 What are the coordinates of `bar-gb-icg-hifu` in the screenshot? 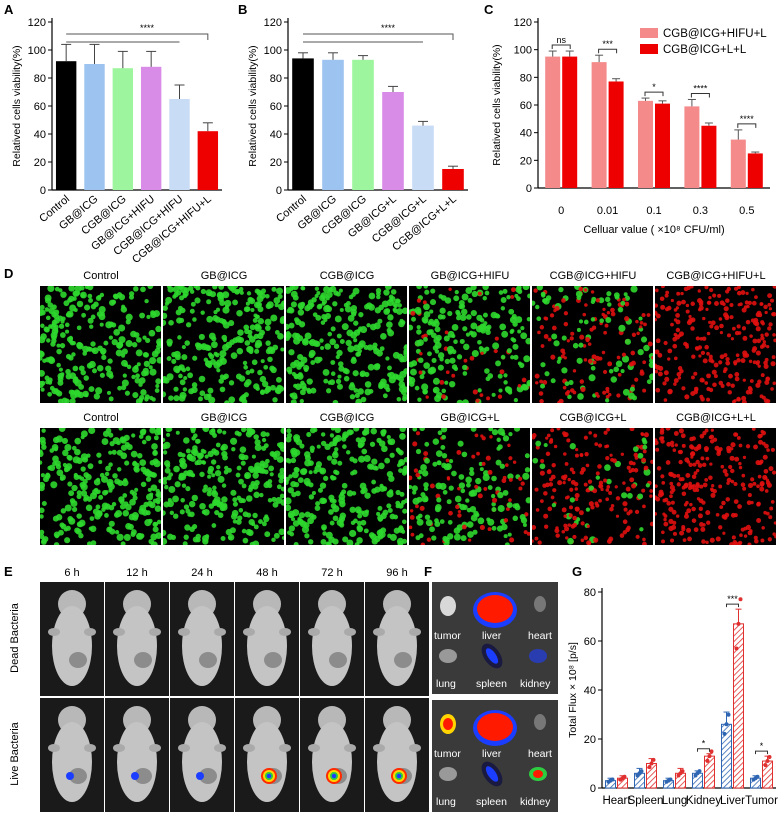 It's located at (151, 128).